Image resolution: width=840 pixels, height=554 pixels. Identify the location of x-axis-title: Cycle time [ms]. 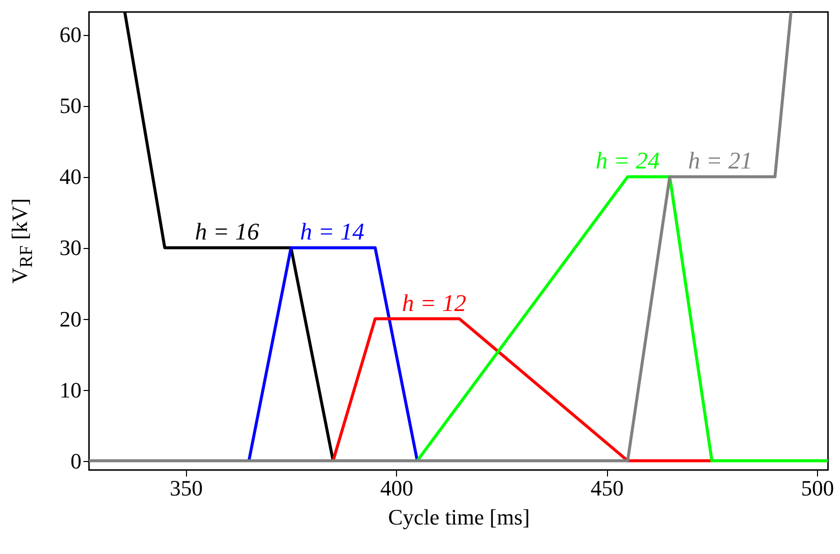
(459, 517).